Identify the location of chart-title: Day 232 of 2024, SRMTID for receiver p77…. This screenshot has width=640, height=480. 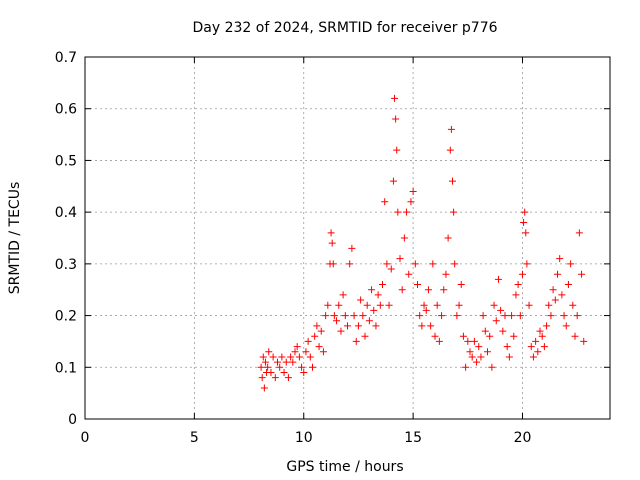
(344, 28).